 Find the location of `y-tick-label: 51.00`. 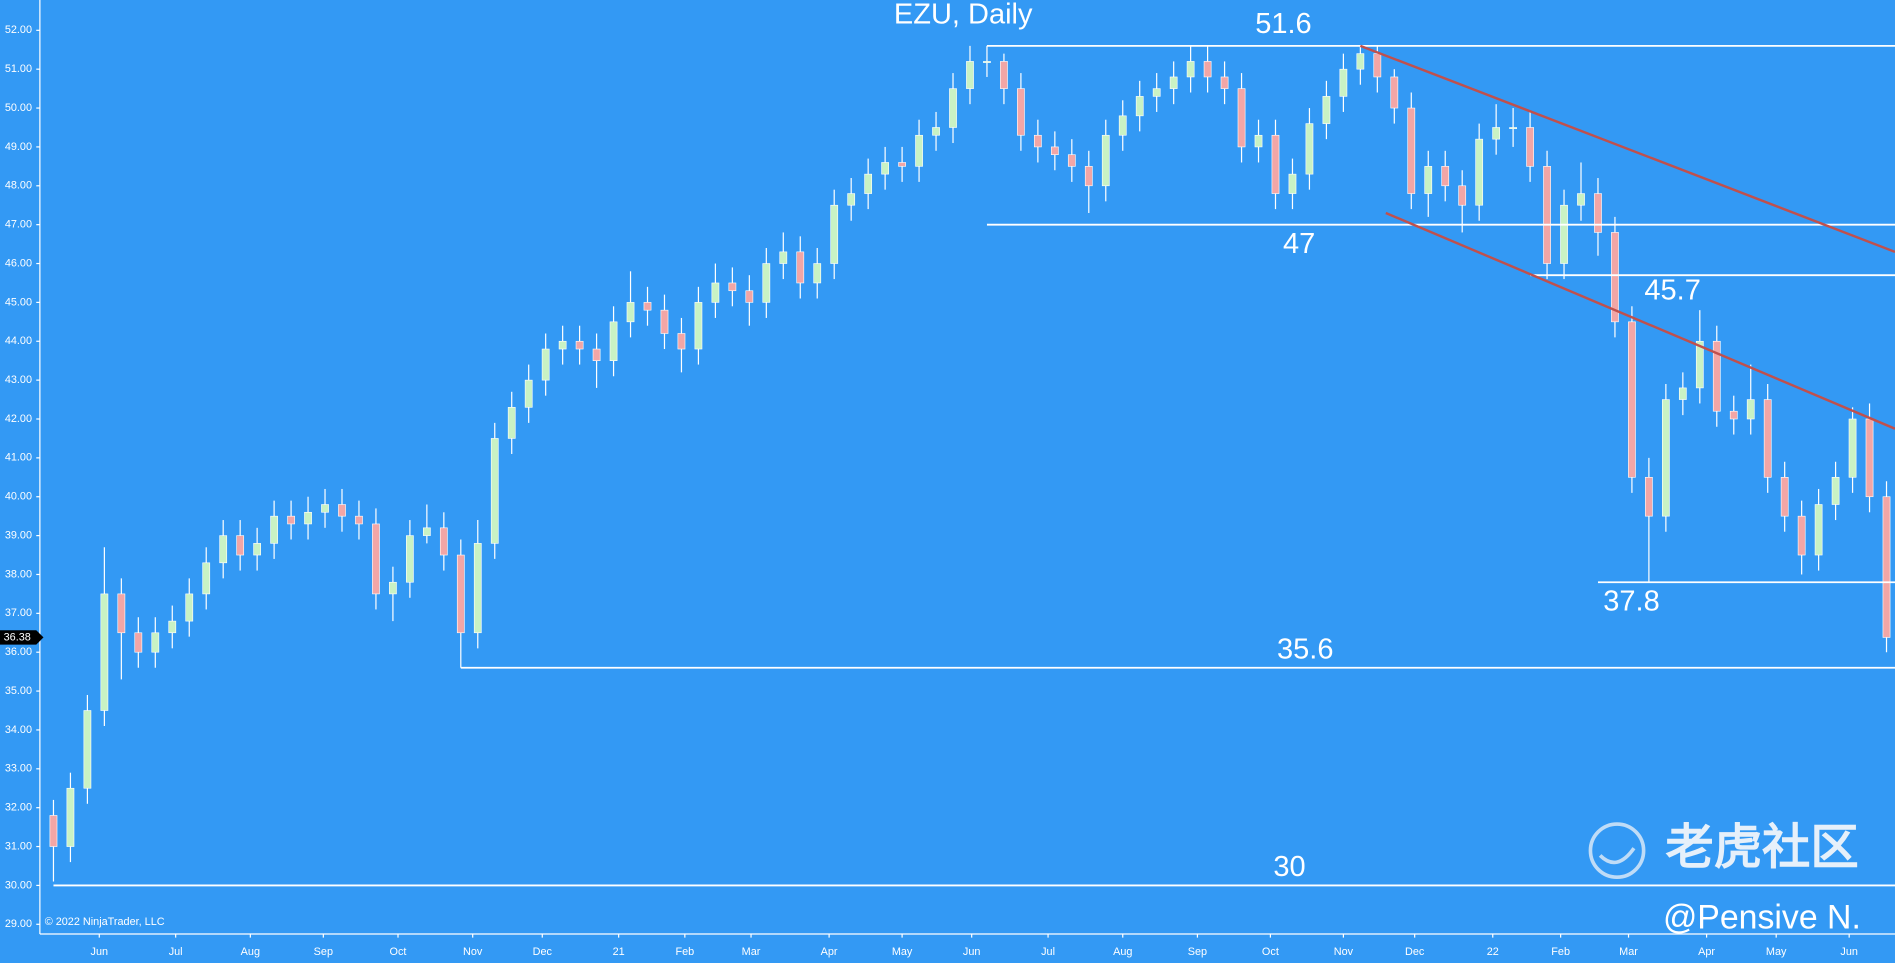

y-tick-label: 51.00 is located at coordinates (18, 69).